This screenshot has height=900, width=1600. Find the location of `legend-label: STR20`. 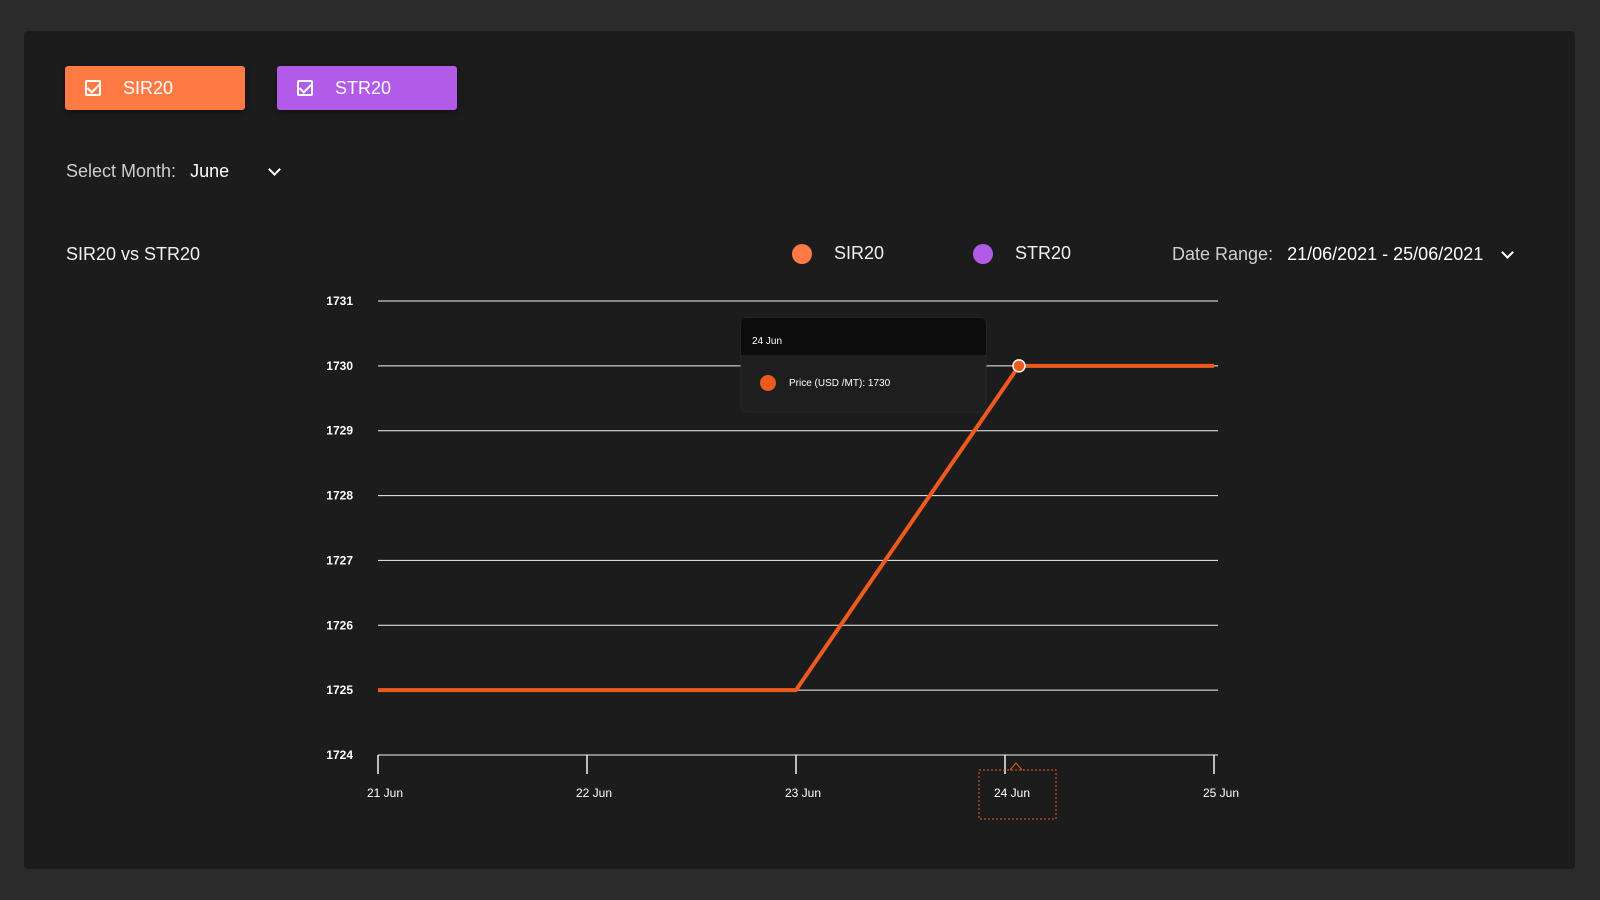

legend-label: STR20 is located at coordinates (1043, 253).